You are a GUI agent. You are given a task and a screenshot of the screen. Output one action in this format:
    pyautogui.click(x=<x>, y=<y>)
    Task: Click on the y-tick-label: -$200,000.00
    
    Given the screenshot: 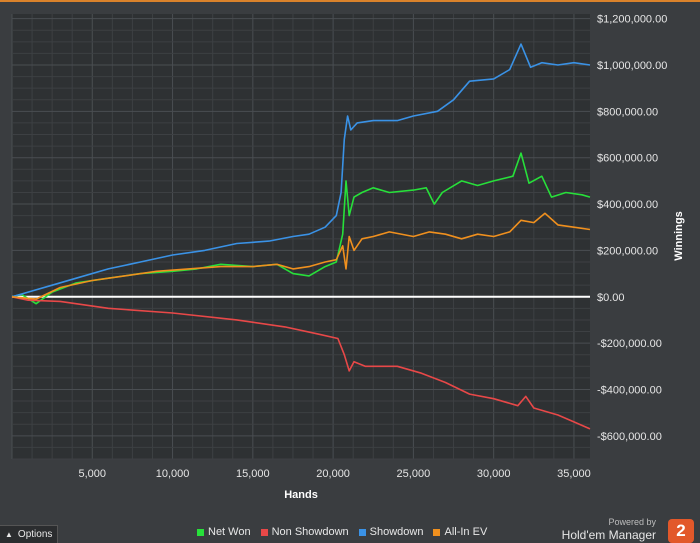 What is the action you would take?
    pyautogui.click(x=629, y=344)
    